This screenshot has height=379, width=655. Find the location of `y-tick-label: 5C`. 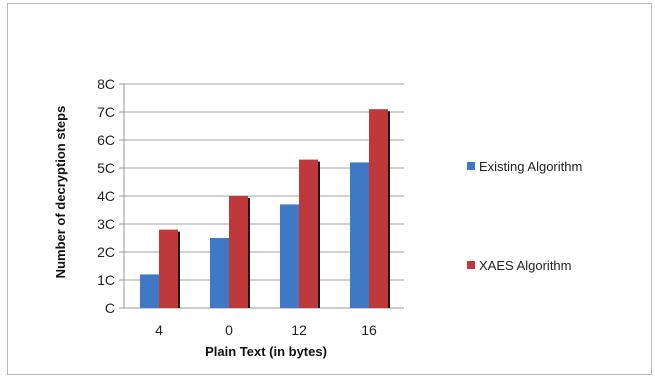

y-tick-label: 5C is located at coordinates (106, 168).